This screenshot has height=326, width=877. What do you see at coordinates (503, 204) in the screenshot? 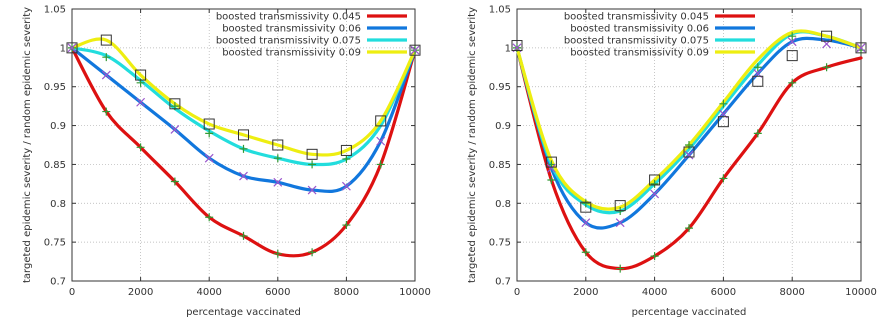
I see `y-tick-label: 0.8` at bounding box center [503, 204].